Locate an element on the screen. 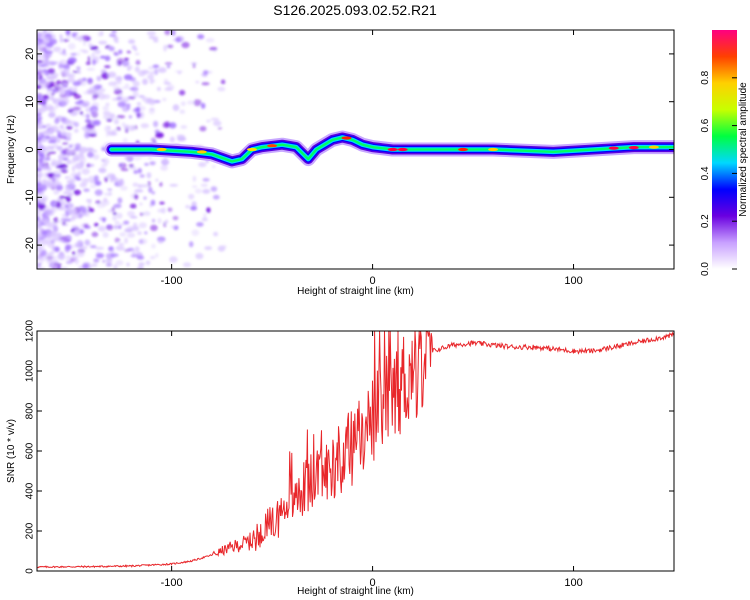  colorbar-tick-label: 0.6 is located at coordinates (705, 125).